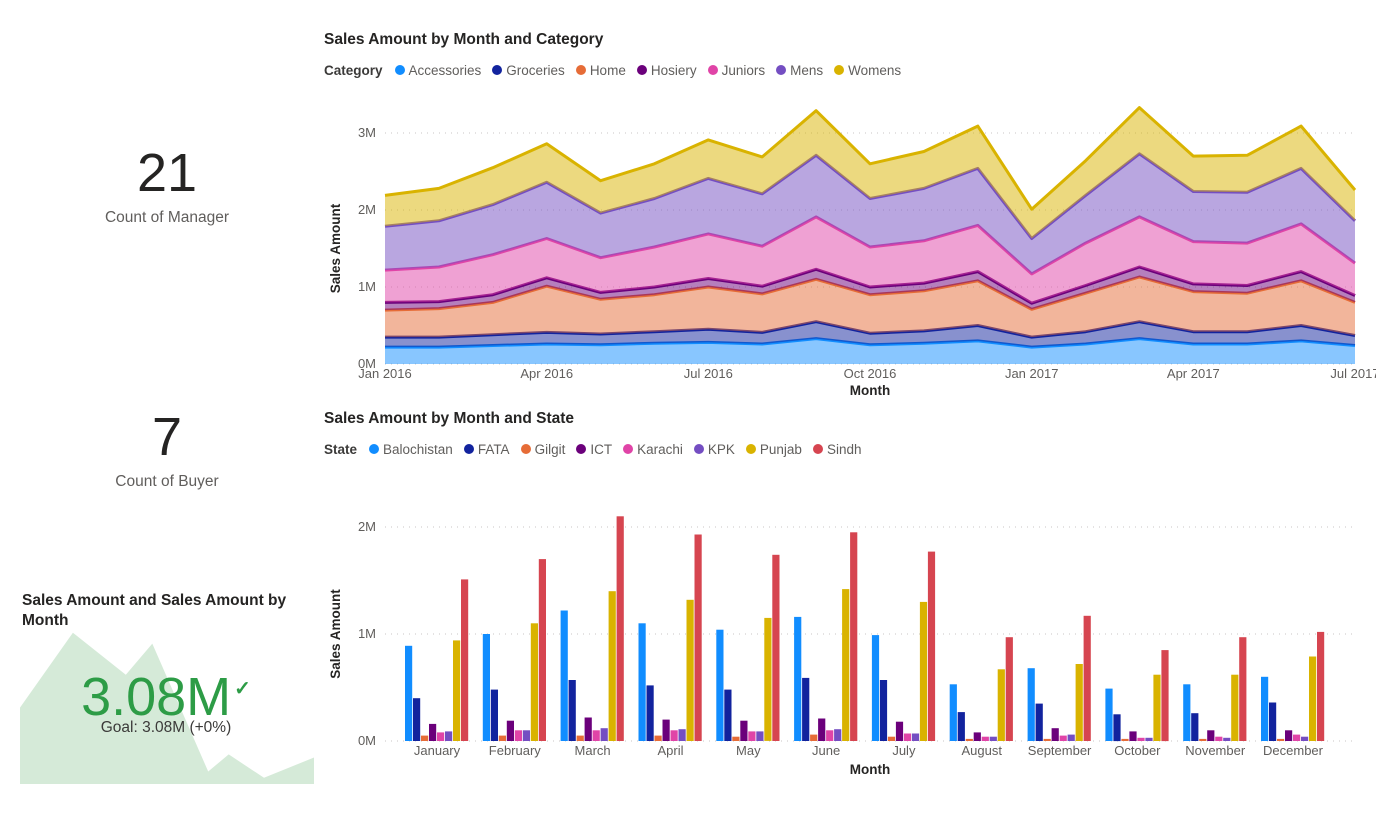 The height and width of the screenshot is (816, 1376). Describe the element at coordinates (409, 693) in the screenshot. I see `bar-balochistan-january` at that location.